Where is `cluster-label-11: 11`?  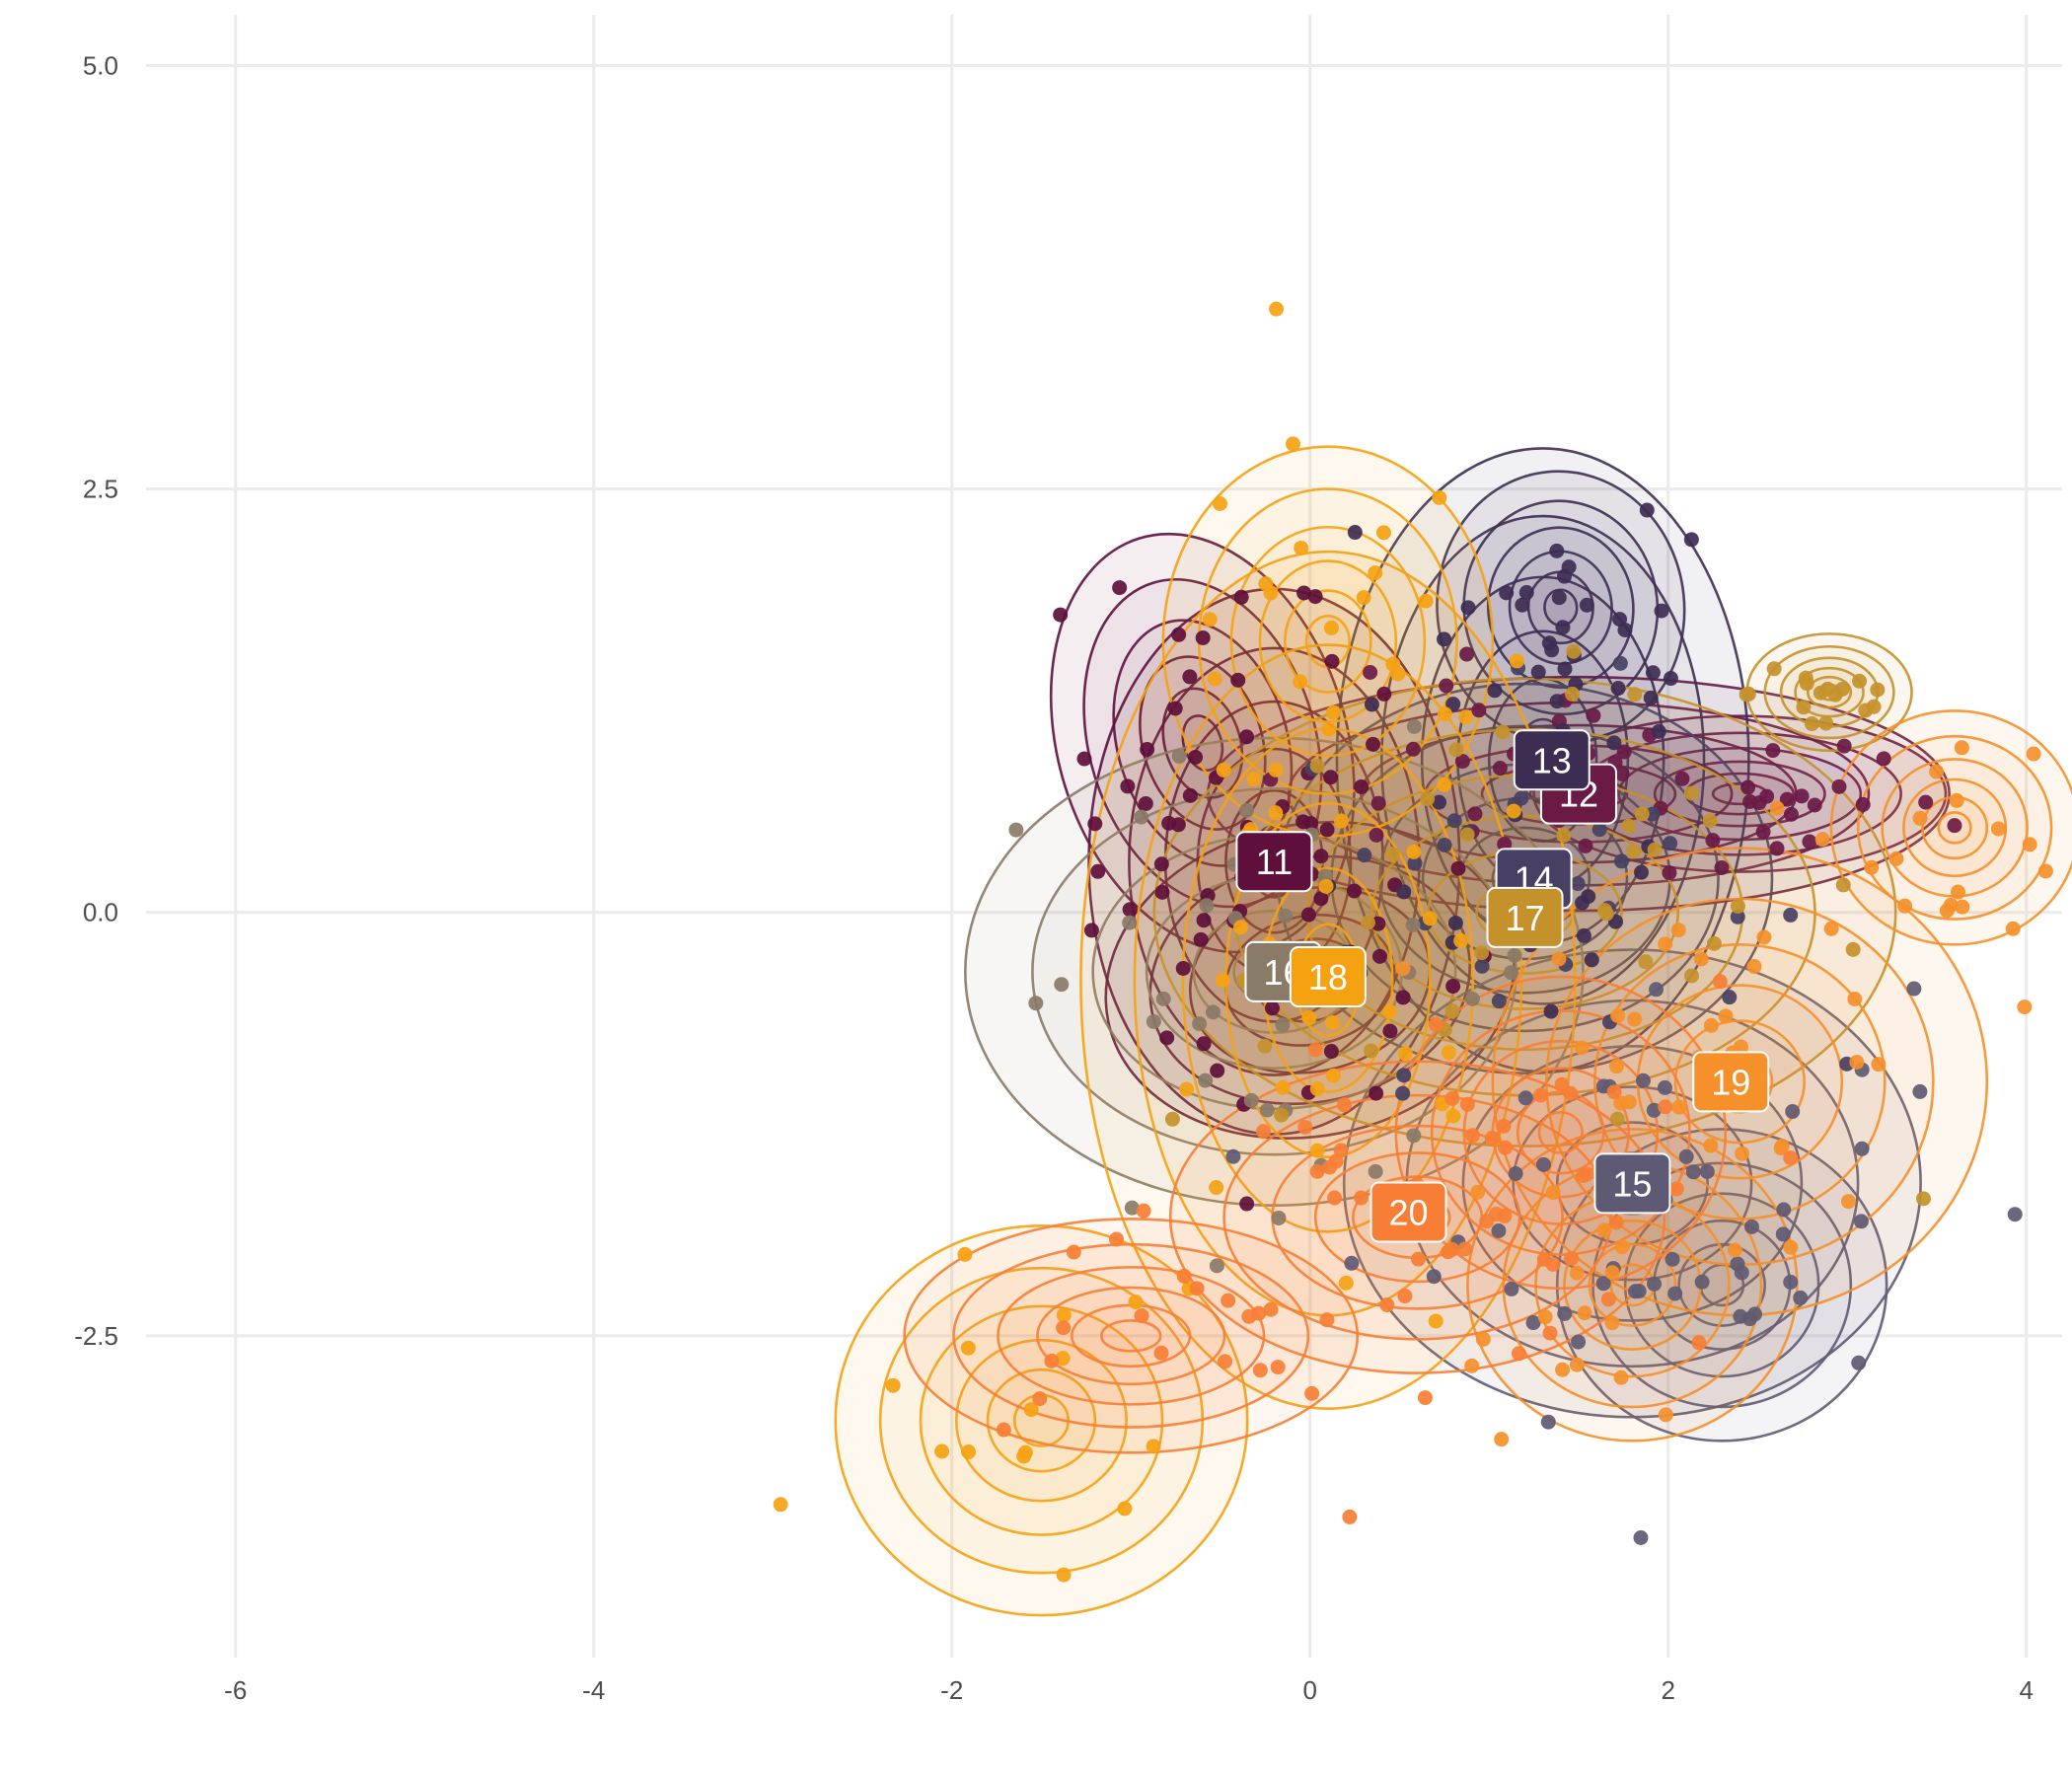 cluster-label-11: 11 is located at coordinates (1274, 862).